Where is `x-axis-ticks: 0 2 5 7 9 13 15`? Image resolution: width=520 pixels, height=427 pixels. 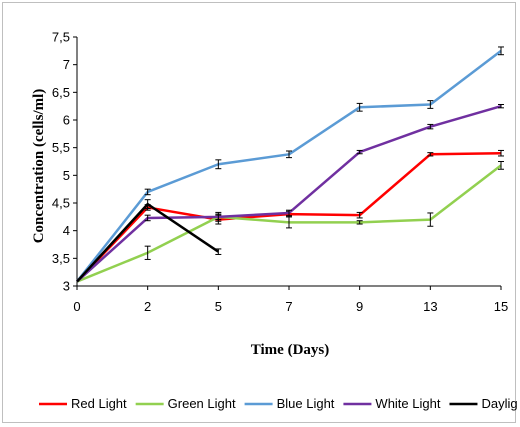 x-axis-ticks: 0 2 5 7 9 13 15 is located at coordinates (290, 300).